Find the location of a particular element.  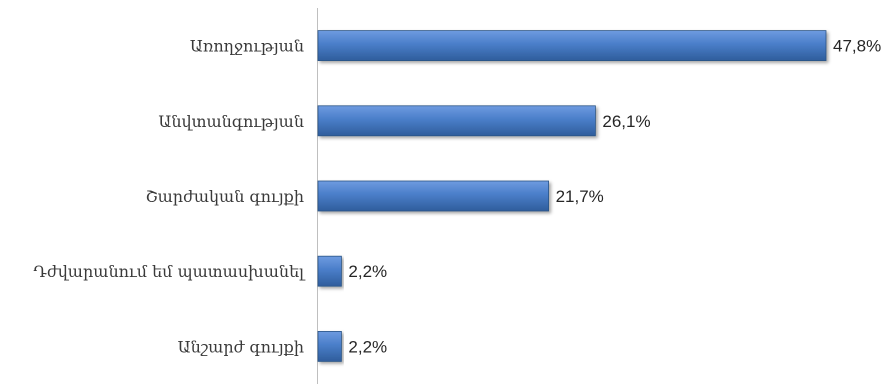

value-label-2: 26,1% is located at coordinates (626, 121).